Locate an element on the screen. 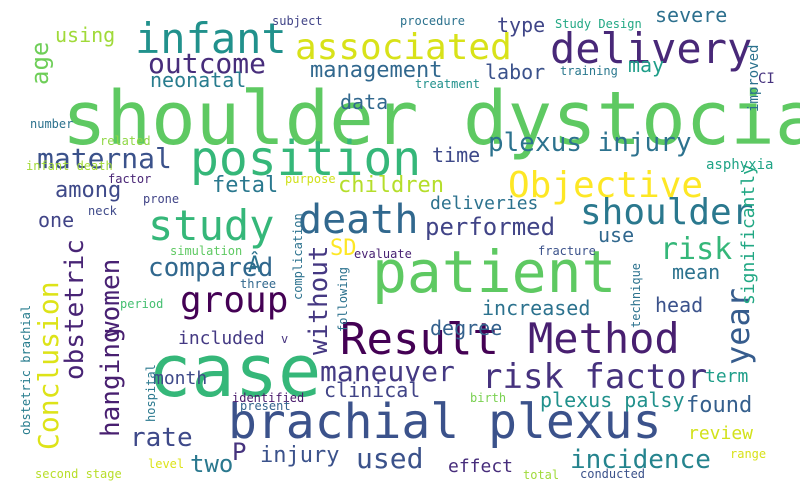  word-risk: risk is located at coordinates (696, 249).